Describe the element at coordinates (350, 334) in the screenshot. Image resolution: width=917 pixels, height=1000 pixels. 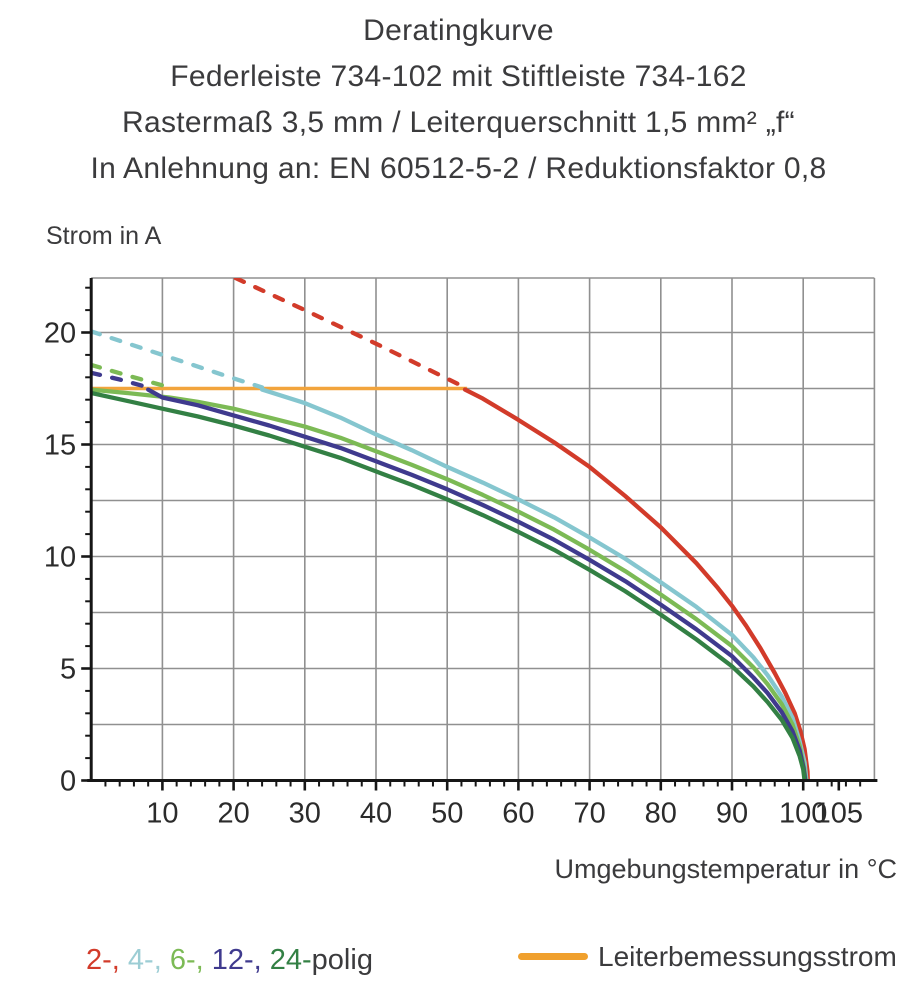
I see `curve-dashed-2-polig` at that location.